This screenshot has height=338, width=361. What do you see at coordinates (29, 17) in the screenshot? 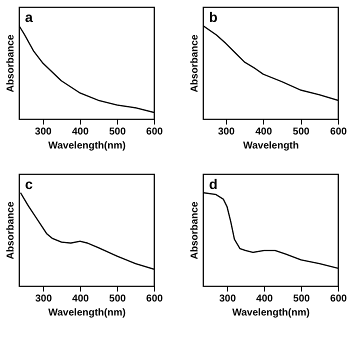
I see `chart-title: a` at bounding box center [29, 17].